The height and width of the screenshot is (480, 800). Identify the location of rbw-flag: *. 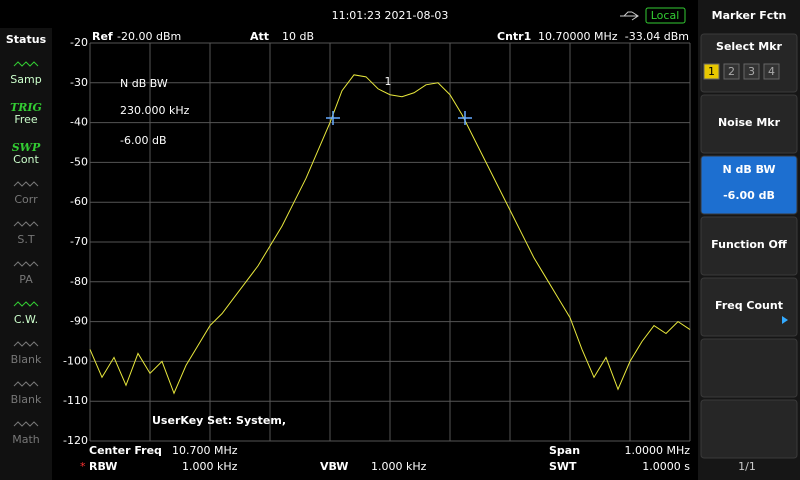
(83, 466).